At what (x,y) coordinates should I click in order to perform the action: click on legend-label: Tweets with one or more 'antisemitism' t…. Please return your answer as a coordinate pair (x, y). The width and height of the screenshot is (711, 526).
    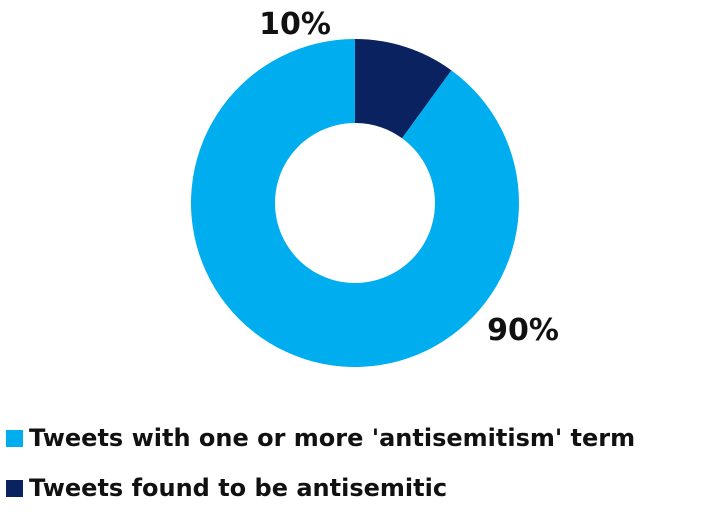
    Looking at the image, I should click on (332, 438).